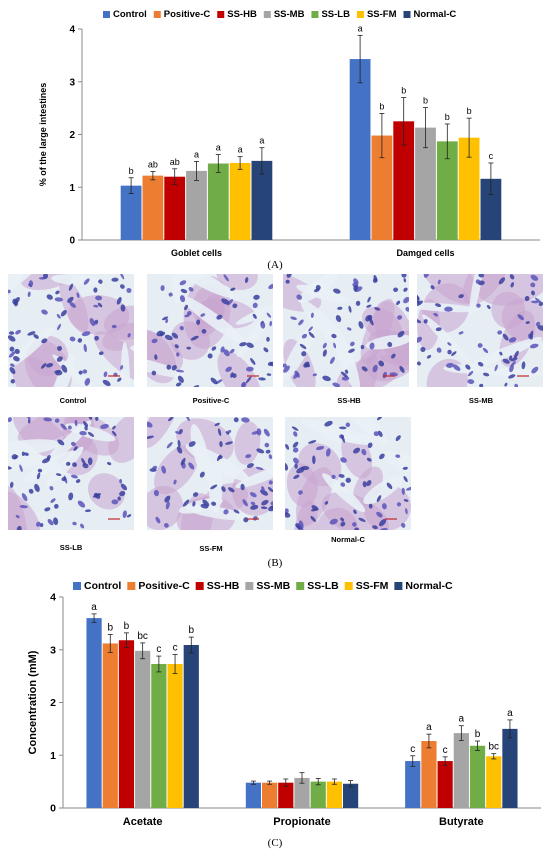  What do you see at coordinates (273, 586) in the screenshot?
I see `legend-label-ss-mb: SS-MB` at bounding box center [273, 586].